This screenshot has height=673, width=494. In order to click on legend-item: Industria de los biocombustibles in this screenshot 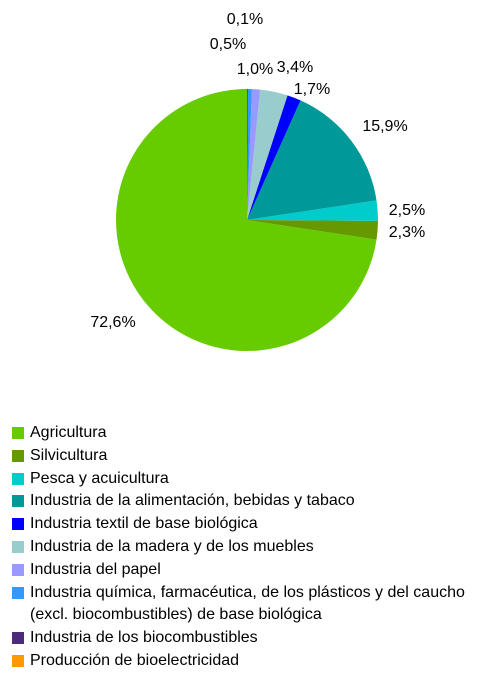, I will do `click(251, 638)`.